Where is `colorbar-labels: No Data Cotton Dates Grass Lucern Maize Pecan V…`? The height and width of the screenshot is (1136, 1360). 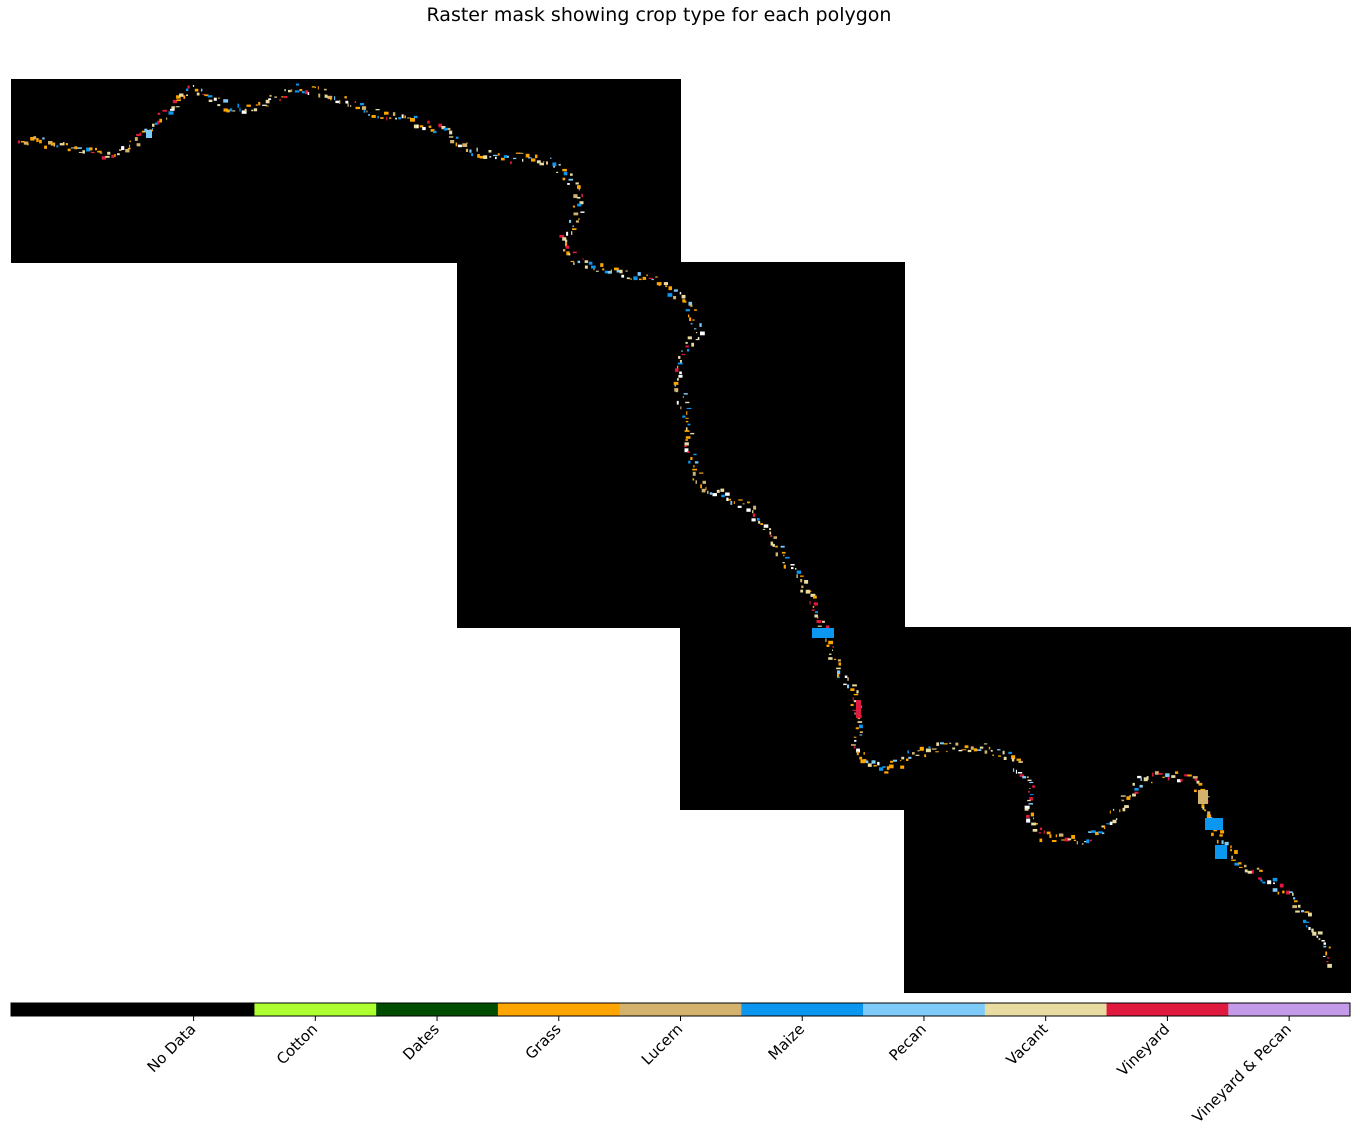
colorbar-labels: No Data Cotton Dates Grass Lucern Maize Pecan V… is located at coordinates (719, 1073).